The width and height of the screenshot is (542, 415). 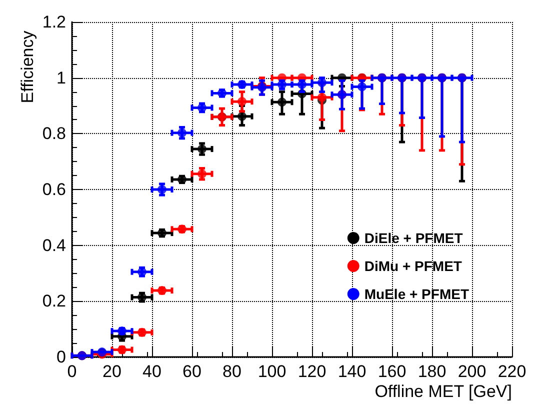 What do you see at coordinates (512, 371) in the screenshot?
I see `x-tick-label: 220` at bounding box center [512, 371].